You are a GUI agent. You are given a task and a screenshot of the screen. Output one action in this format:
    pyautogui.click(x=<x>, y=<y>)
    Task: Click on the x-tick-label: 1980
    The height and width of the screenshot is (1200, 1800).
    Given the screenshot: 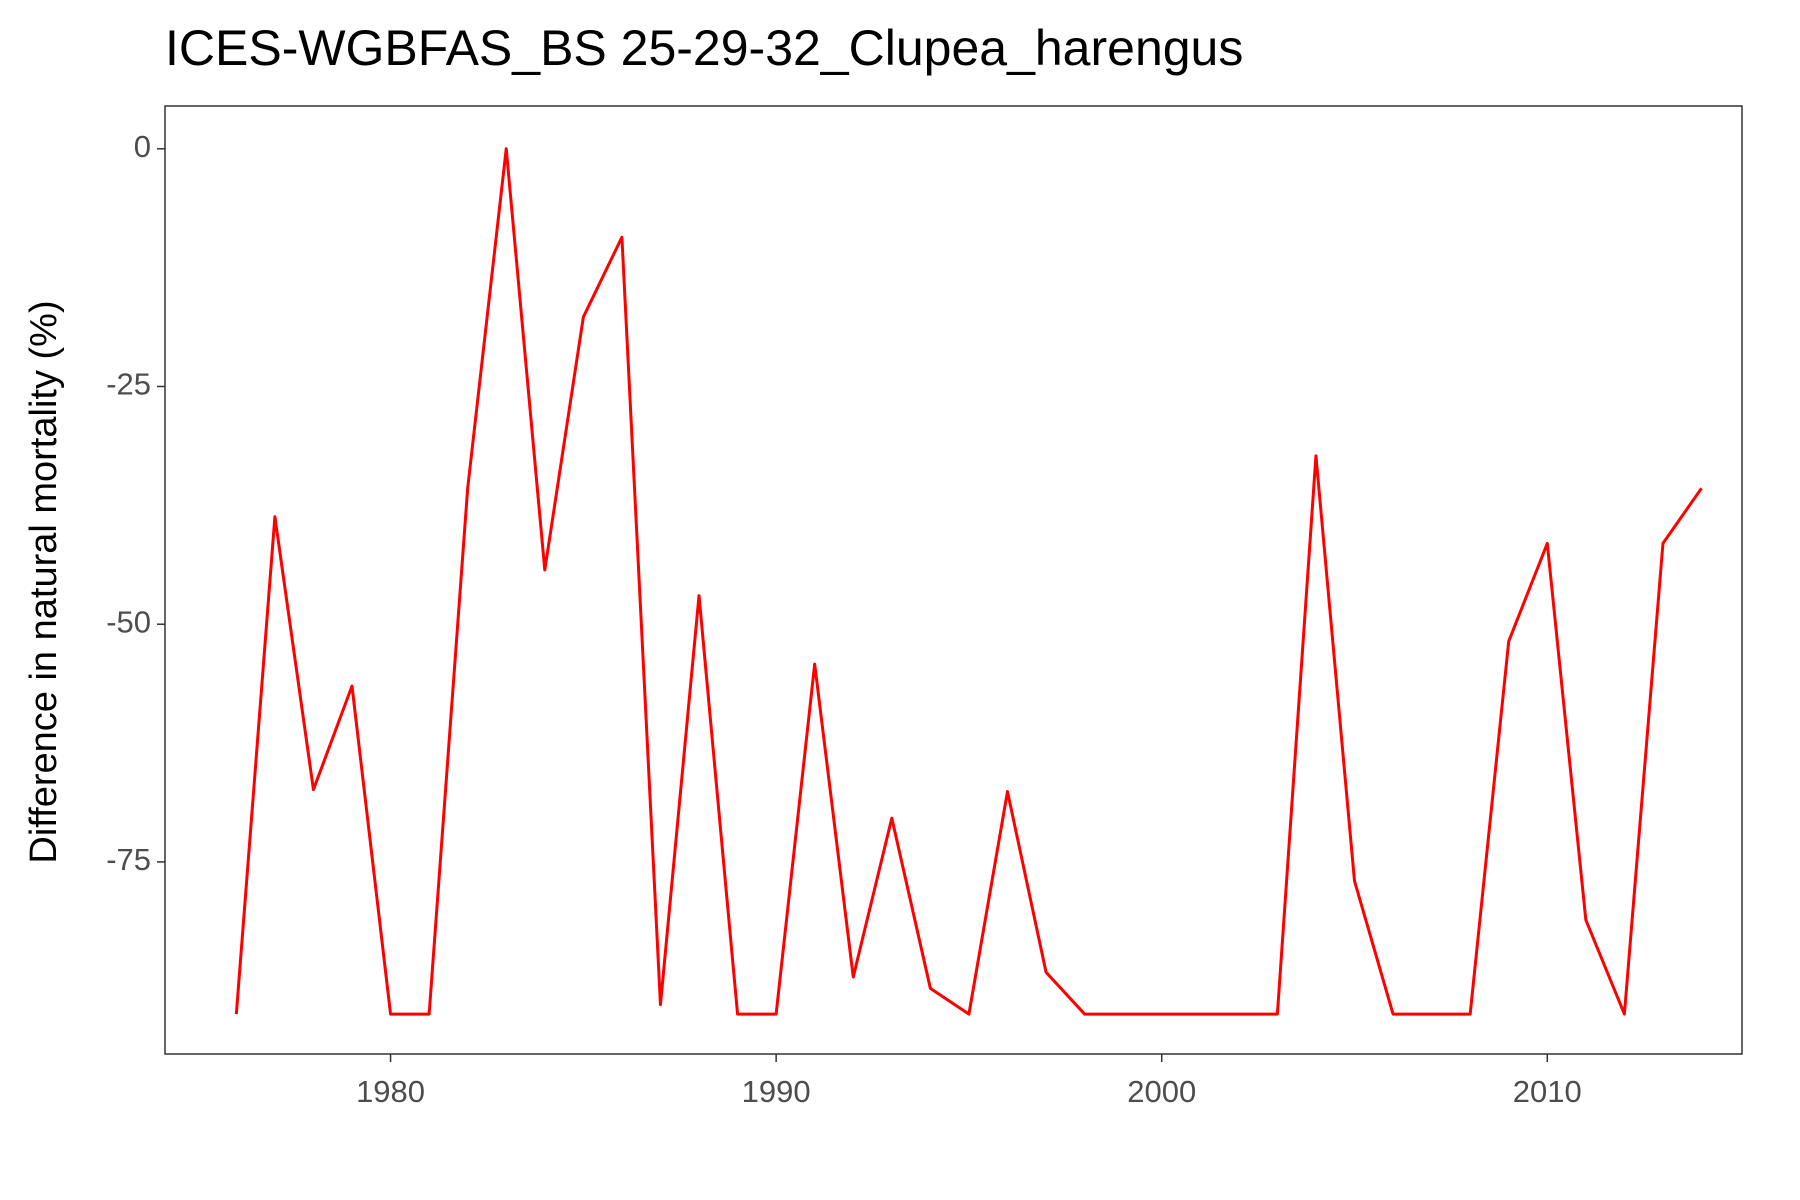 What is the action you would take?
    pyautogui.click(x=390, y=1091)
    